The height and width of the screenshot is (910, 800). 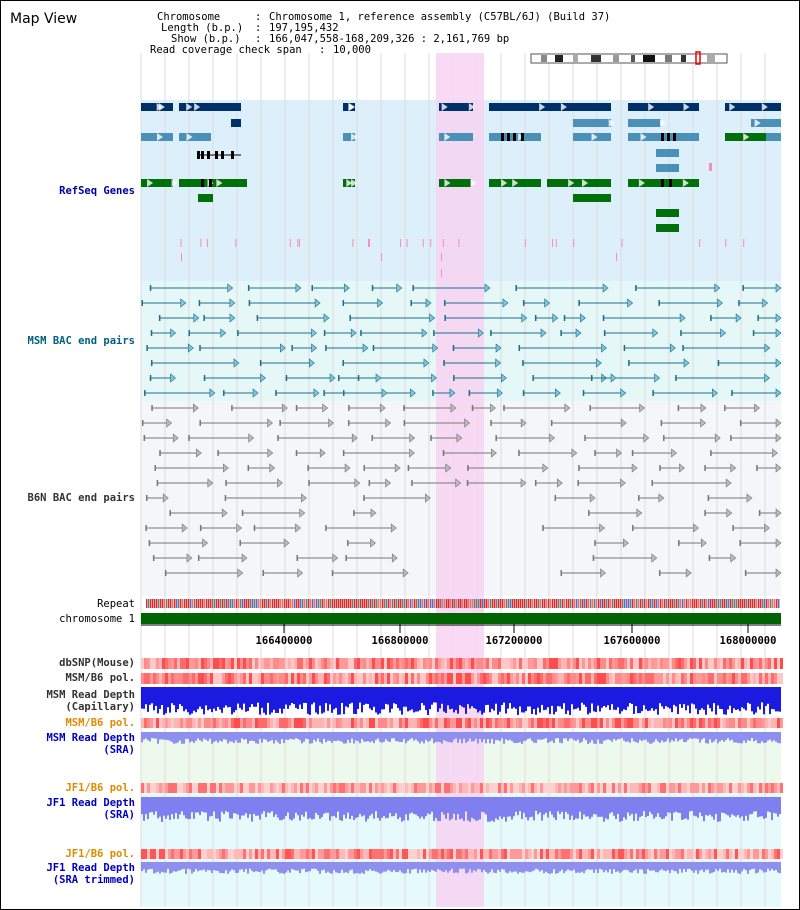 I want to click on gene-arrow, so click(x=643, y=137).